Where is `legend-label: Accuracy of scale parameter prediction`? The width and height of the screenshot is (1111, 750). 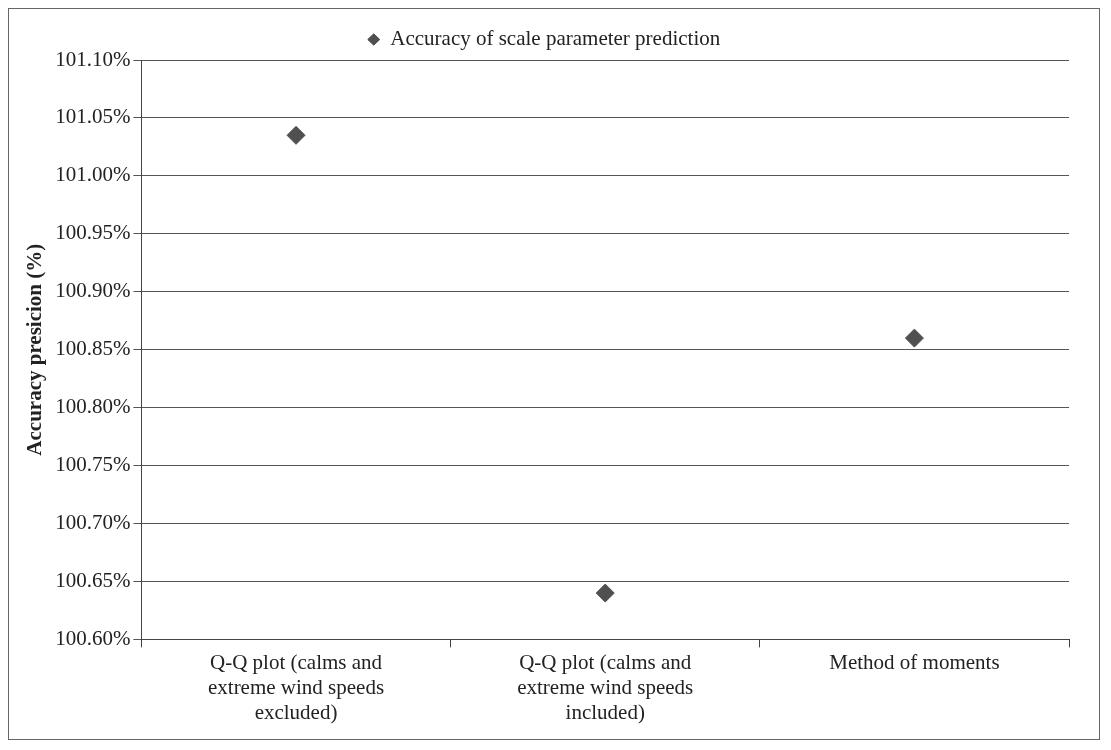
legend-label: Accuracy of scale parameter prediction is located at coordinates (555, 38).